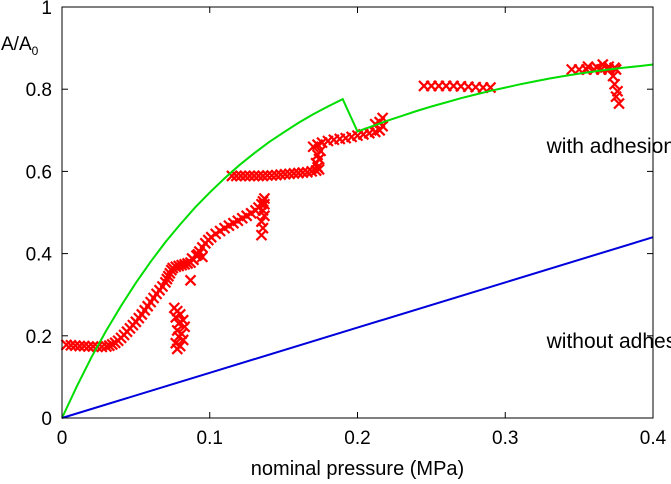 Image resolution: width=671 pixels, height=484 pixels. What do you see at coordinates (62, 438) in the screenshot?
I see `x-tick-label: 0` at bounding box center [62, 438].